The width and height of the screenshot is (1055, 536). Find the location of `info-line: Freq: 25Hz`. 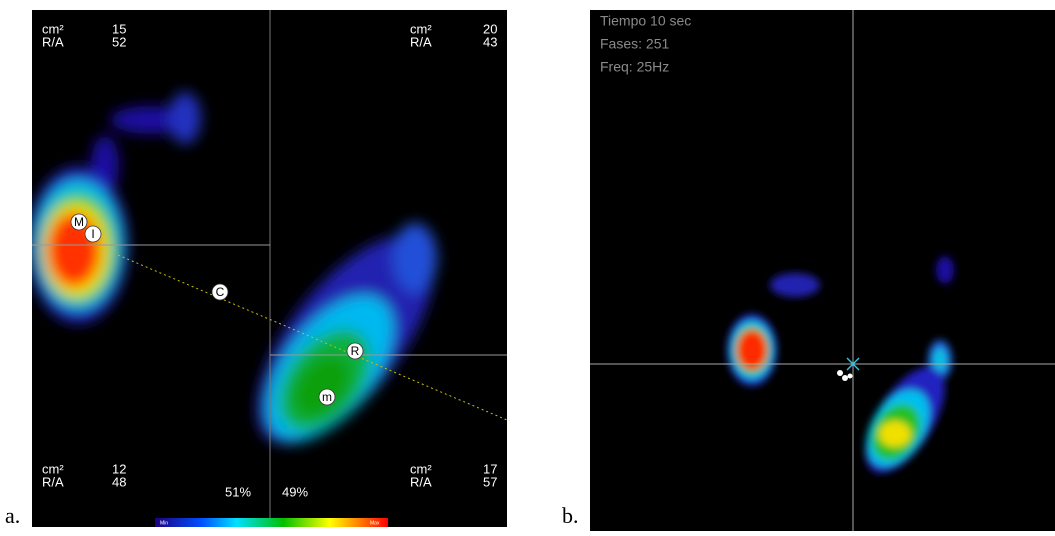

info-line: Freq: 25Hz is located at coordinates (634, 67).